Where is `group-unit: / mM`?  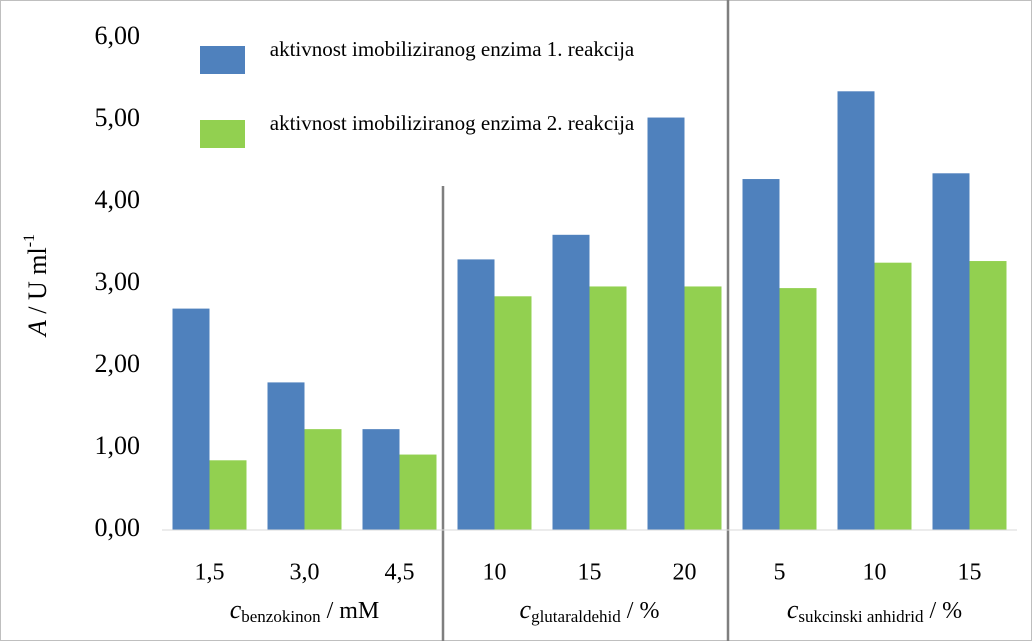
group-unit: / mM is located at coordinates (350, 611).